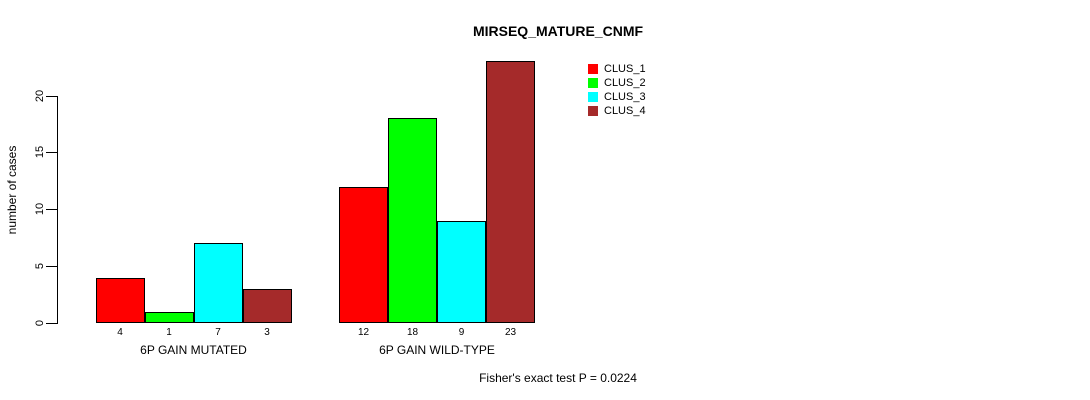 This screenshot has height=400, width=1090. What do you see at coordinates (625, 111) in the screenshot?
I see `legend-label: CLUS_4` at bounding box center [625, 111].